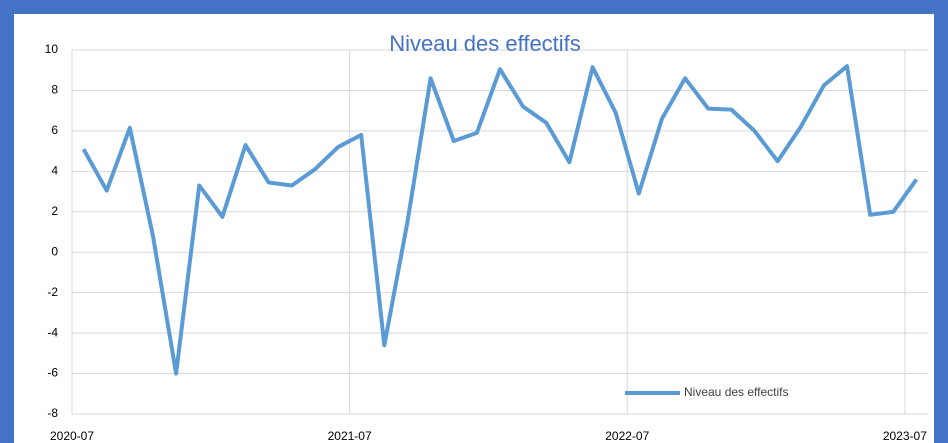  Describe the element at coordinates (905, 436) in the screenshot. I see `x-tick-label: 2023-07` at that location.